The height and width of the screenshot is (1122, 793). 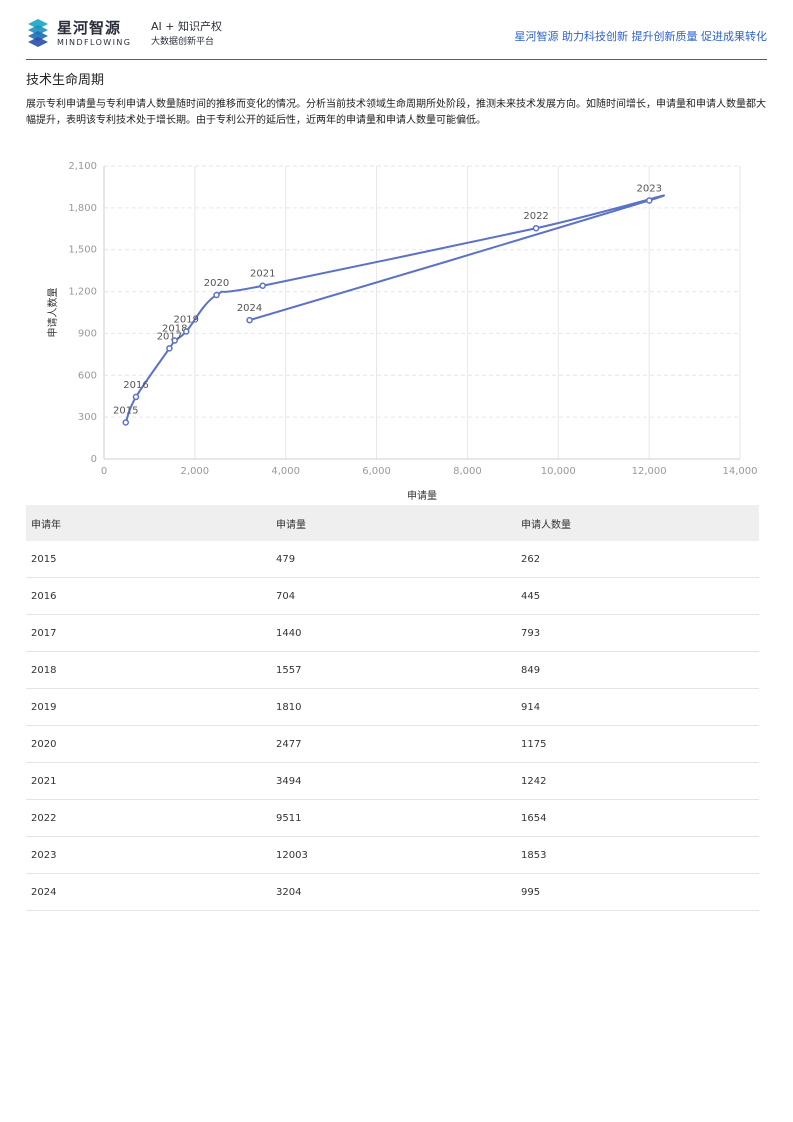 I want to click on brand-name: 星河智源, so click(x=89, y=28).